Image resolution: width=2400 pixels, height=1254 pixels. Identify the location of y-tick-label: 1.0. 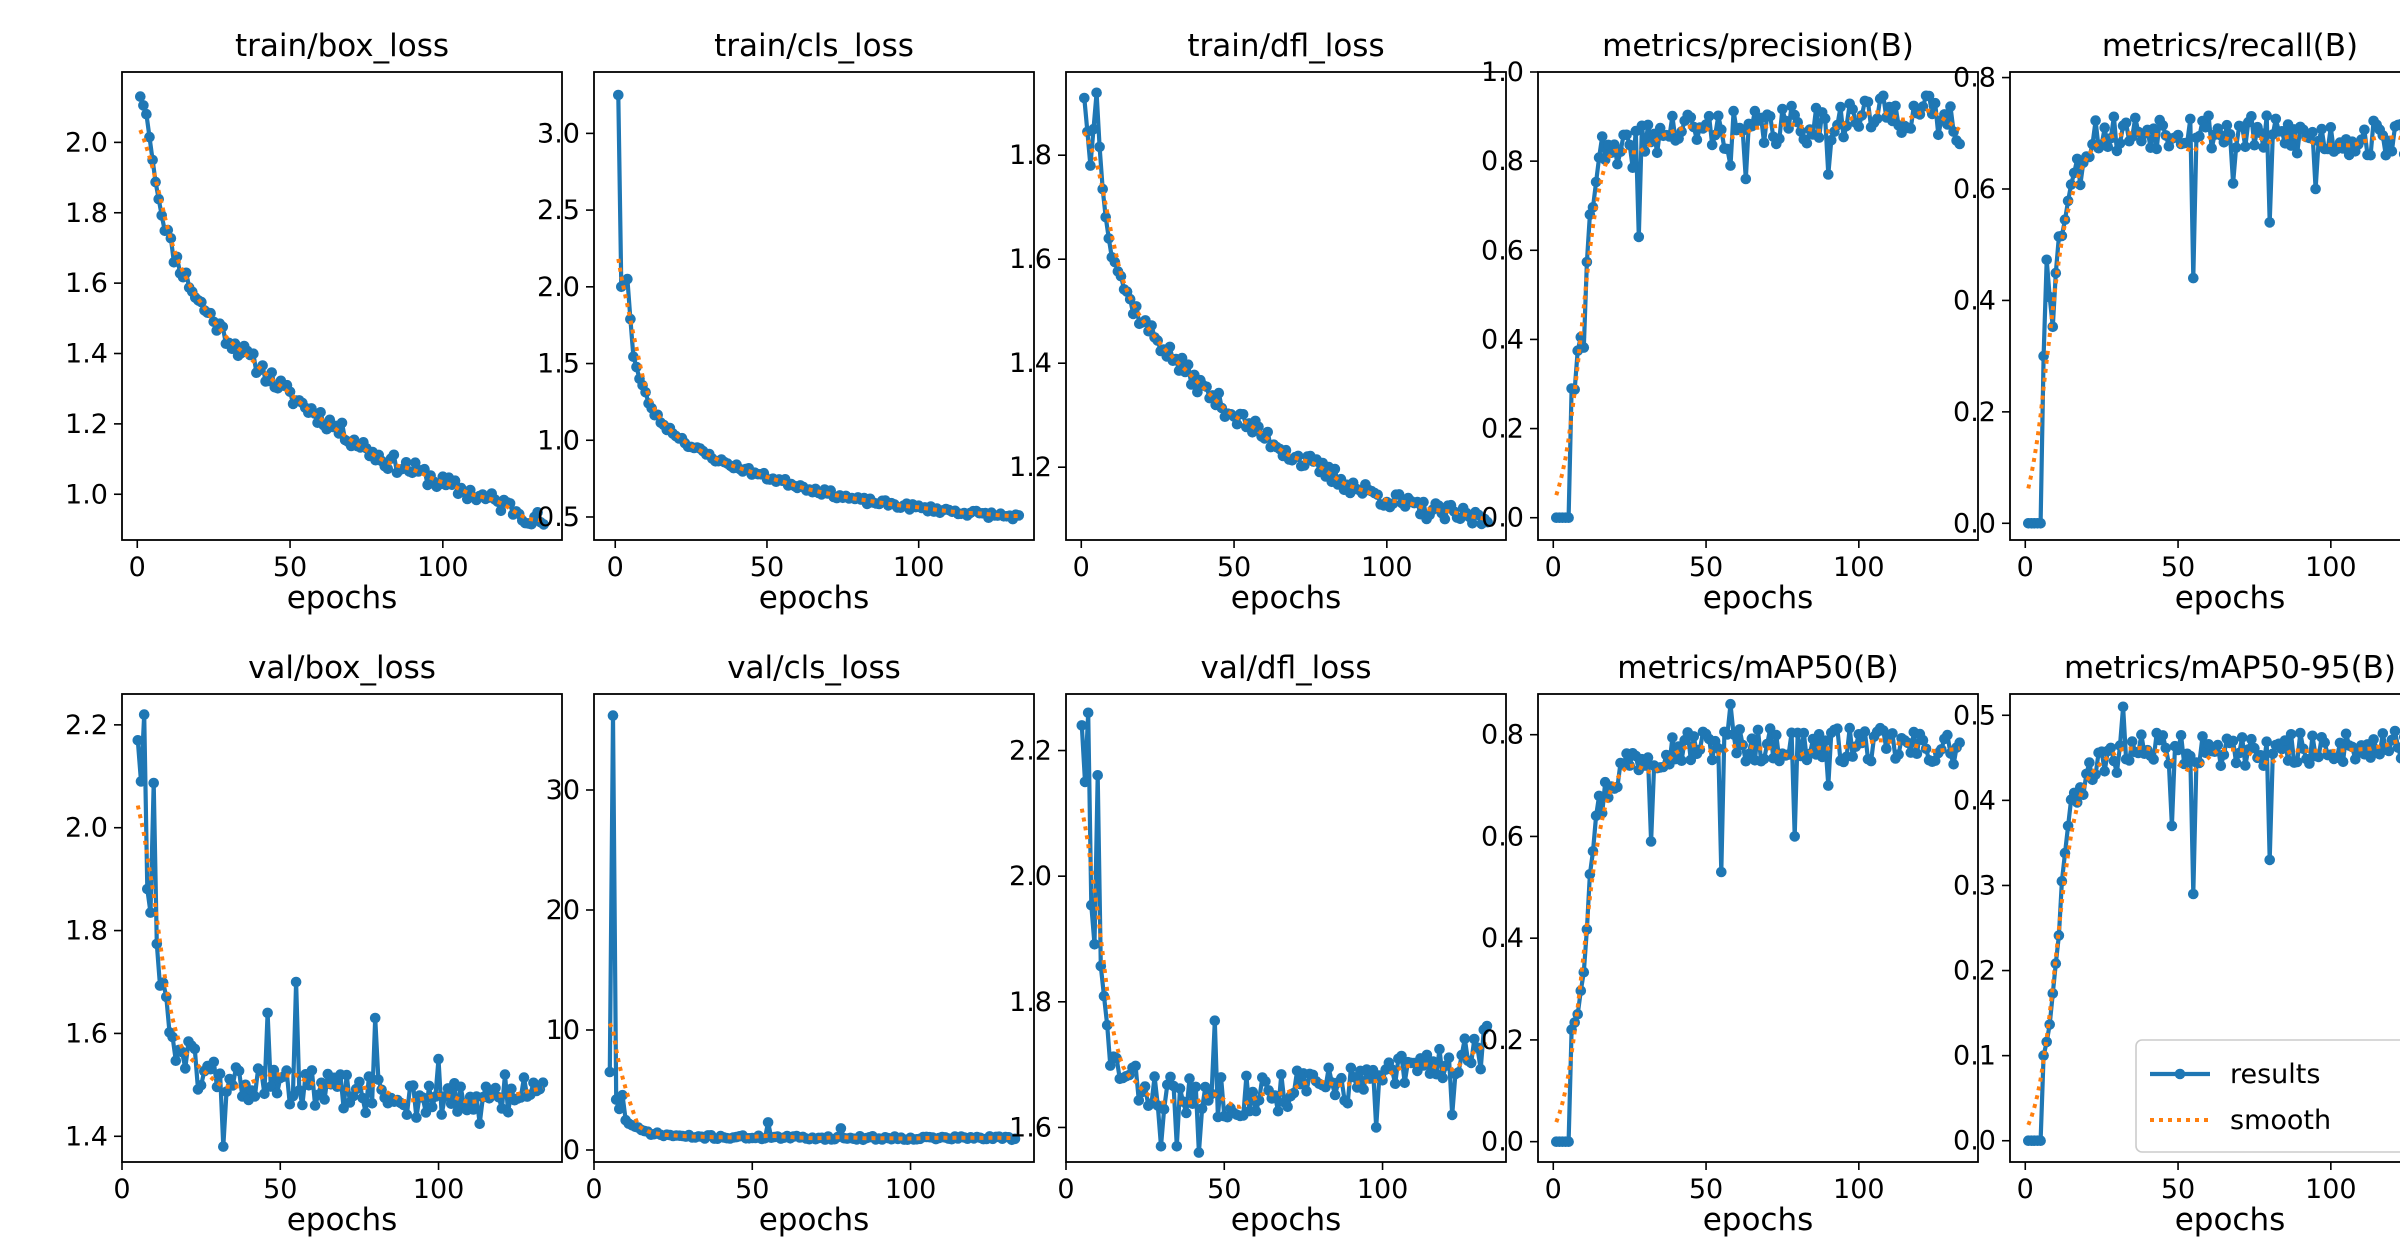
(558, 440).